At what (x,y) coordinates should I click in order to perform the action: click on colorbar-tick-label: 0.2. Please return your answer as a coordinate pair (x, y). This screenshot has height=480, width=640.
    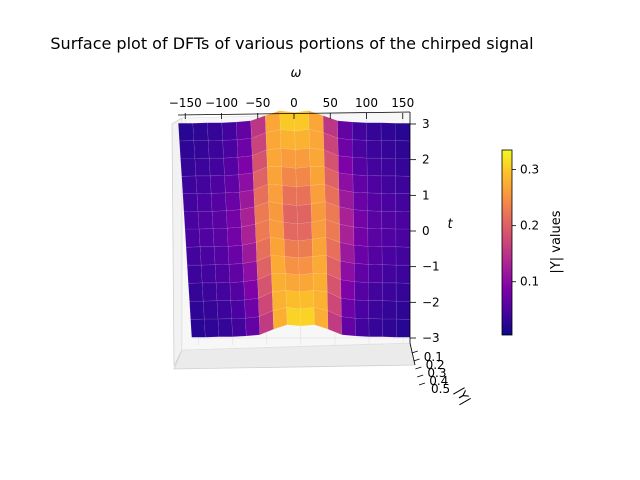
    Looking at the image, I should click on (529, 226).